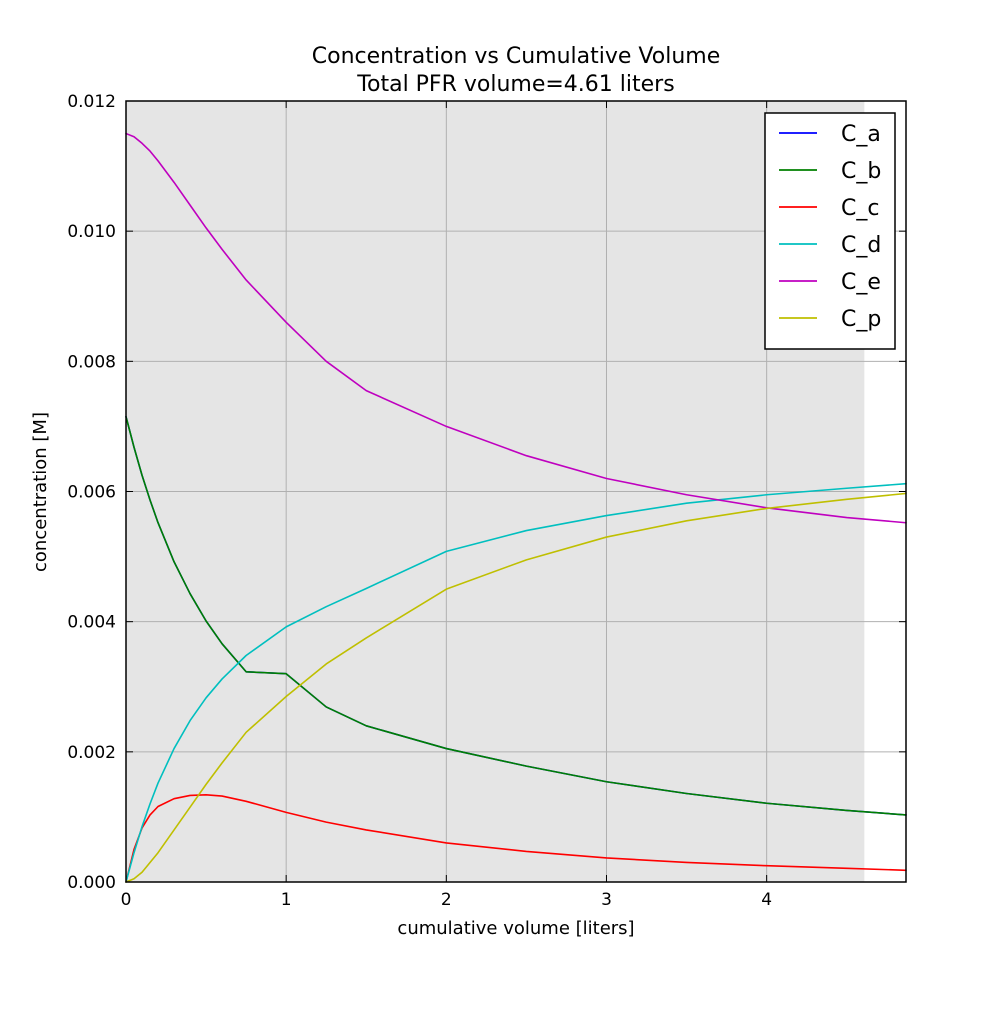  I want to click on y-axis-label: concentration [M], so click(40, 492).